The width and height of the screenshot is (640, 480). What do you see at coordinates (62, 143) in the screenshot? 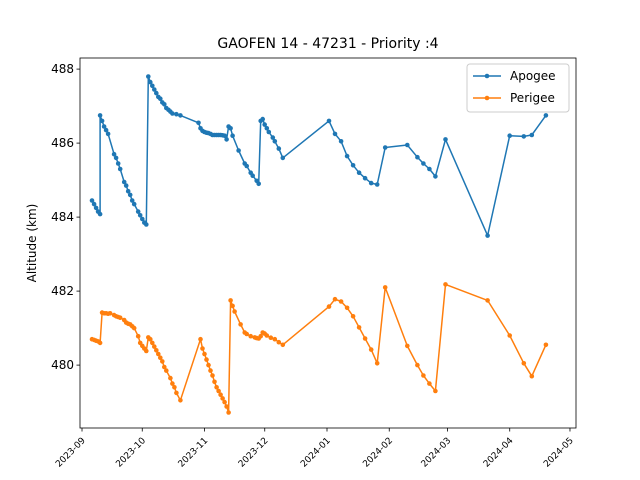
I see `y-tick-label: 486` at bounding box center [62, 143].